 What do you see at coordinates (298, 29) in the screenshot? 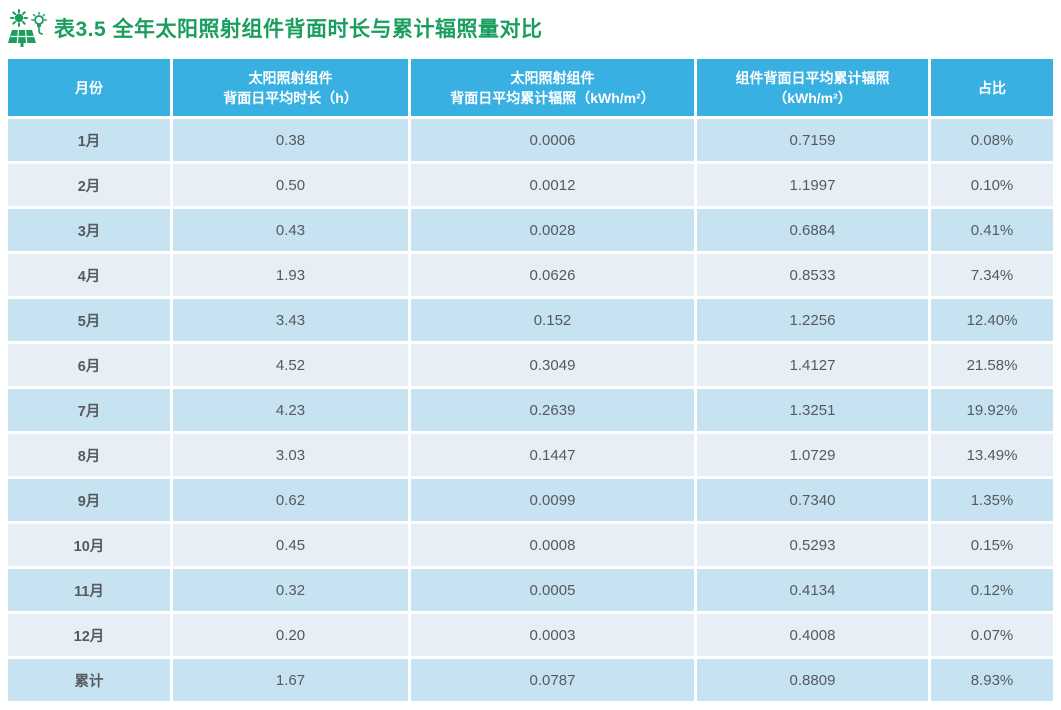
I see `table-title: 表3.5 全年太阳照射组件背面时长与累计辐照量对比` at bounding box center [298, 29].